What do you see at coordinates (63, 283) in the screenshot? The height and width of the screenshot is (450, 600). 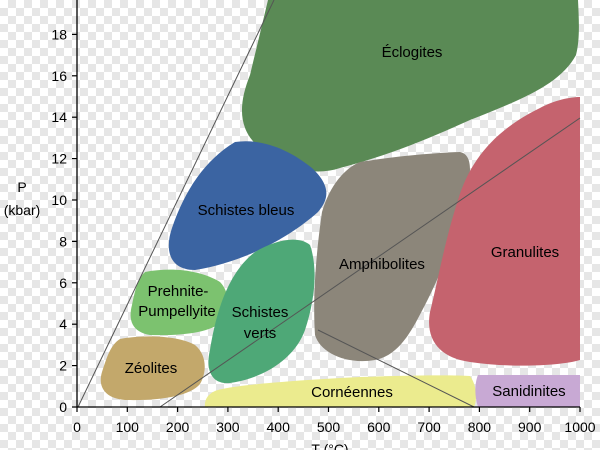 I see `y-tick-label: 6` at bounding box center [63, 283].